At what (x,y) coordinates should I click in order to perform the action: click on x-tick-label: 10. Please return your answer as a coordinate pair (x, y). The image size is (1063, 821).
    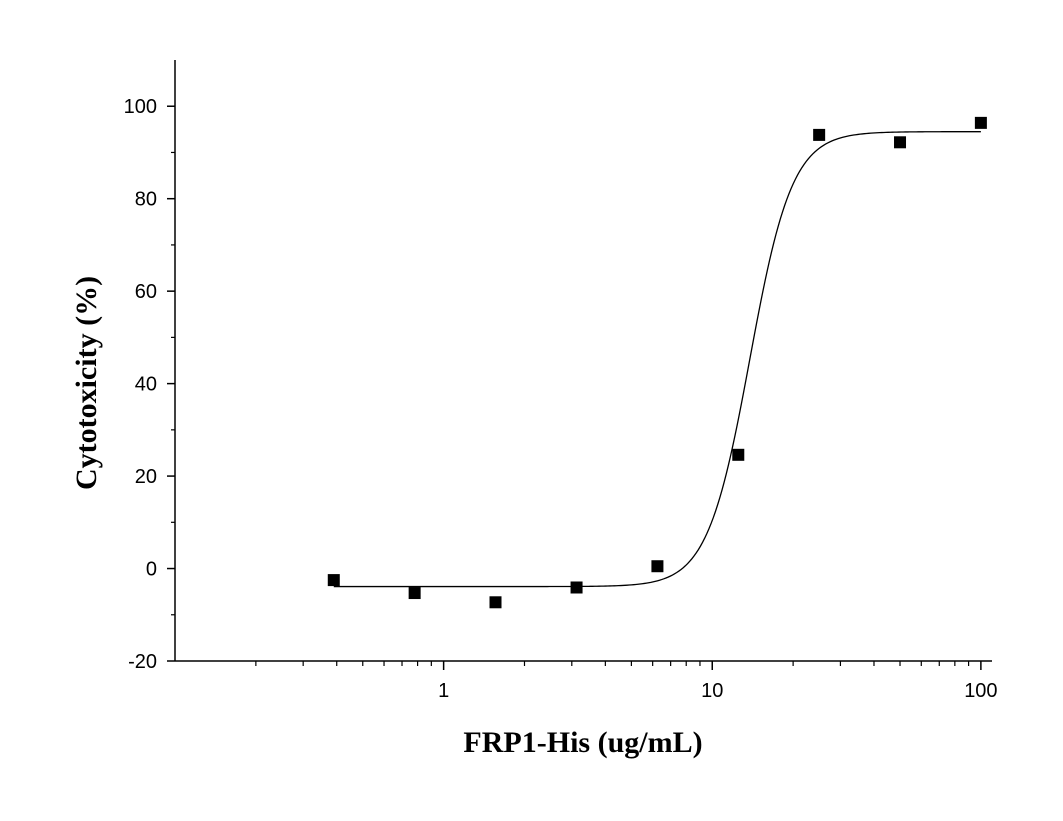
    Looking at the image, I should click on (712, 691).